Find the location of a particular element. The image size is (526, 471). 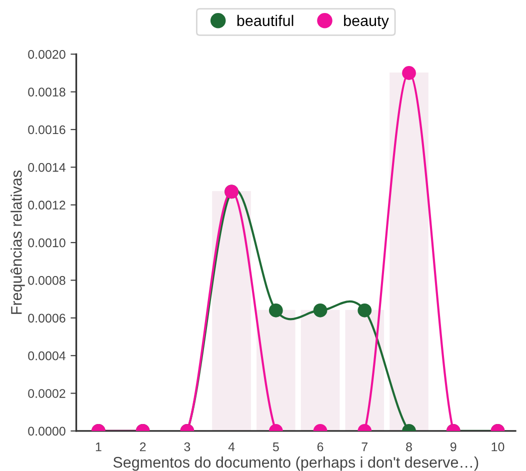

y-tick-label: 0.0014 is located at coordinates (47, 167).